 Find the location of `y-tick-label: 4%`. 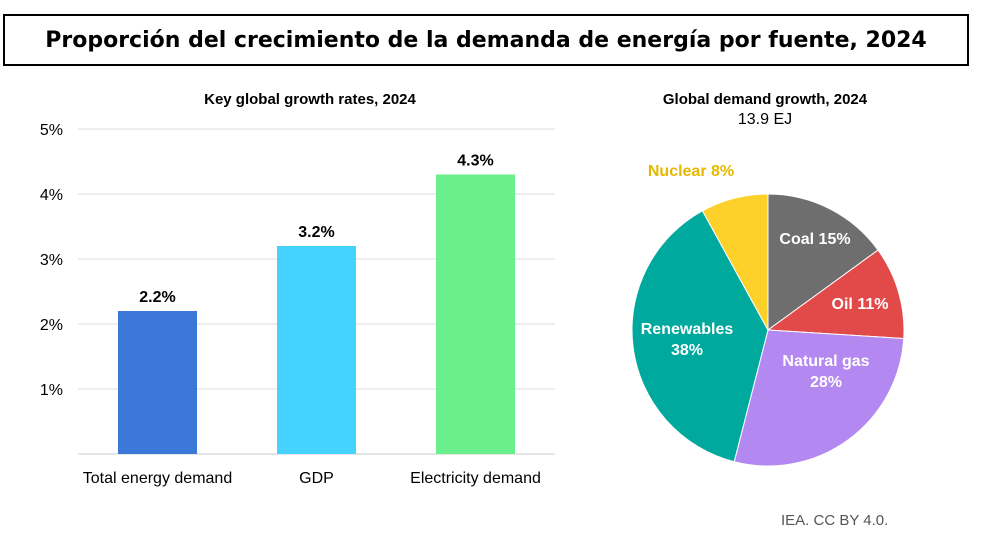

y-tick-label: 4% is located at coordinates (51, 195).